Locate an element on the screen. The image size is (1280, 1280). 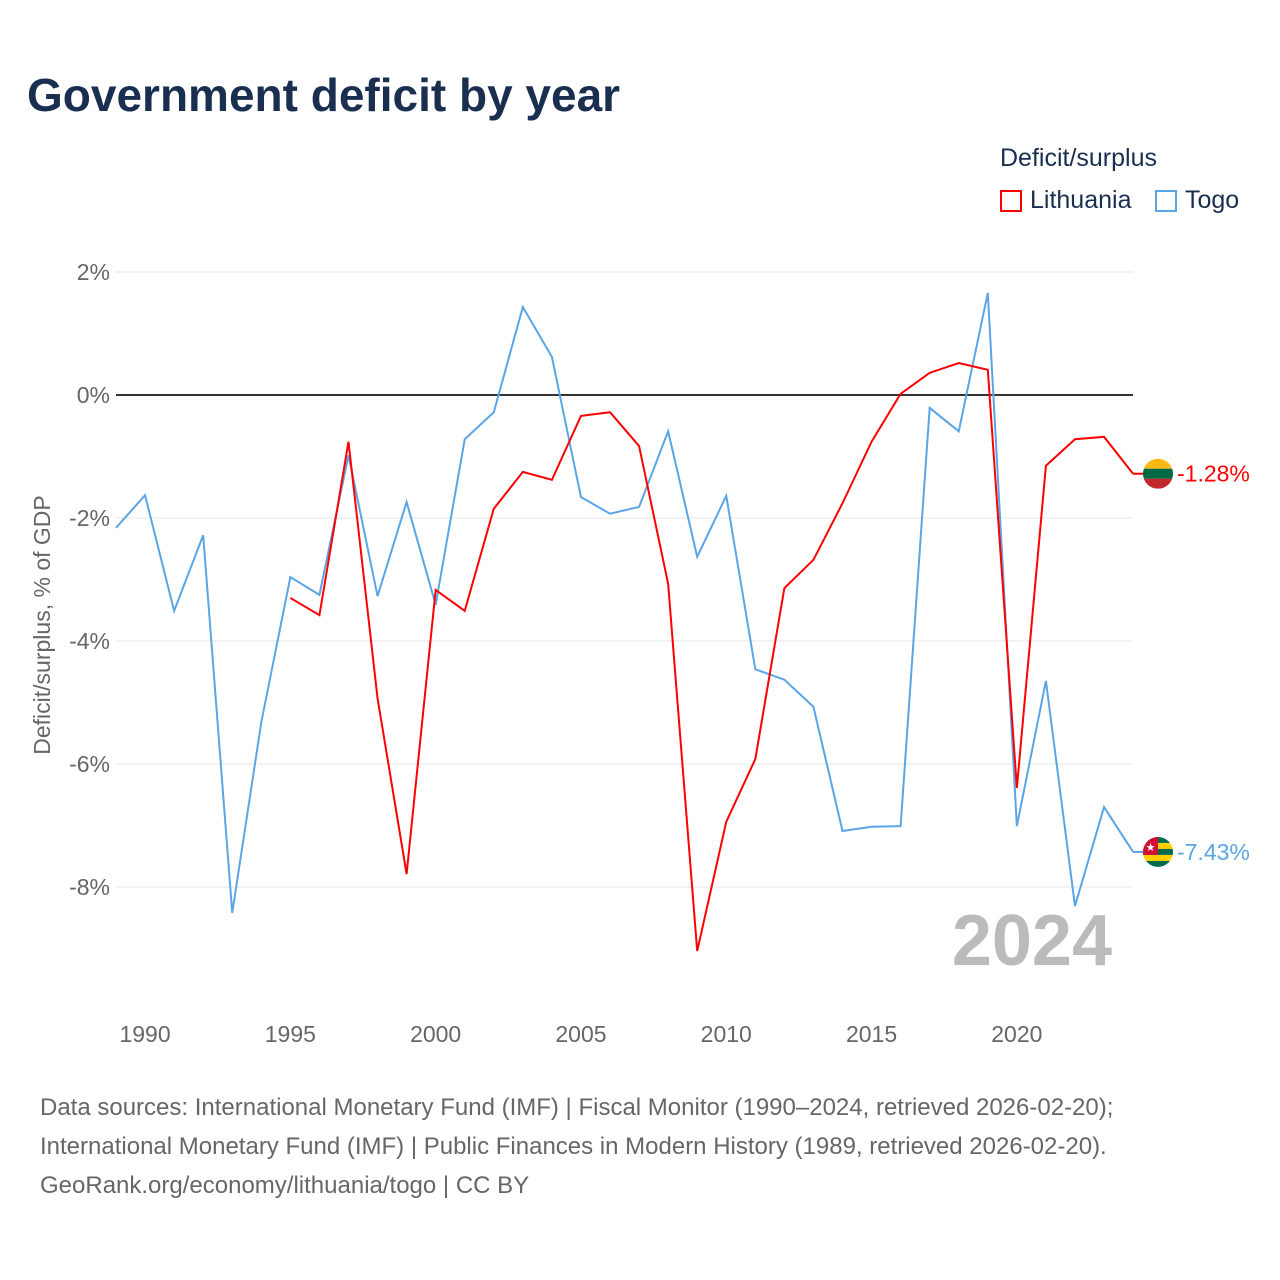
x-tick-label: 1995 is located at coordinates (290, 1034).